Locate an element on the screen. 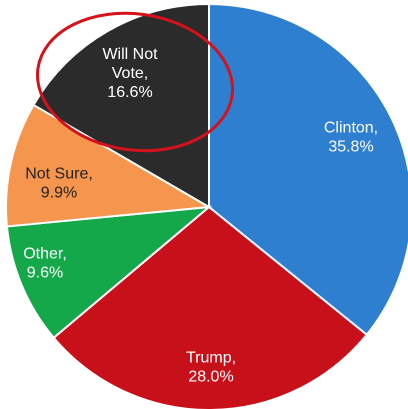  data-label-line: 28.0% is located at coordinates (210, 377).